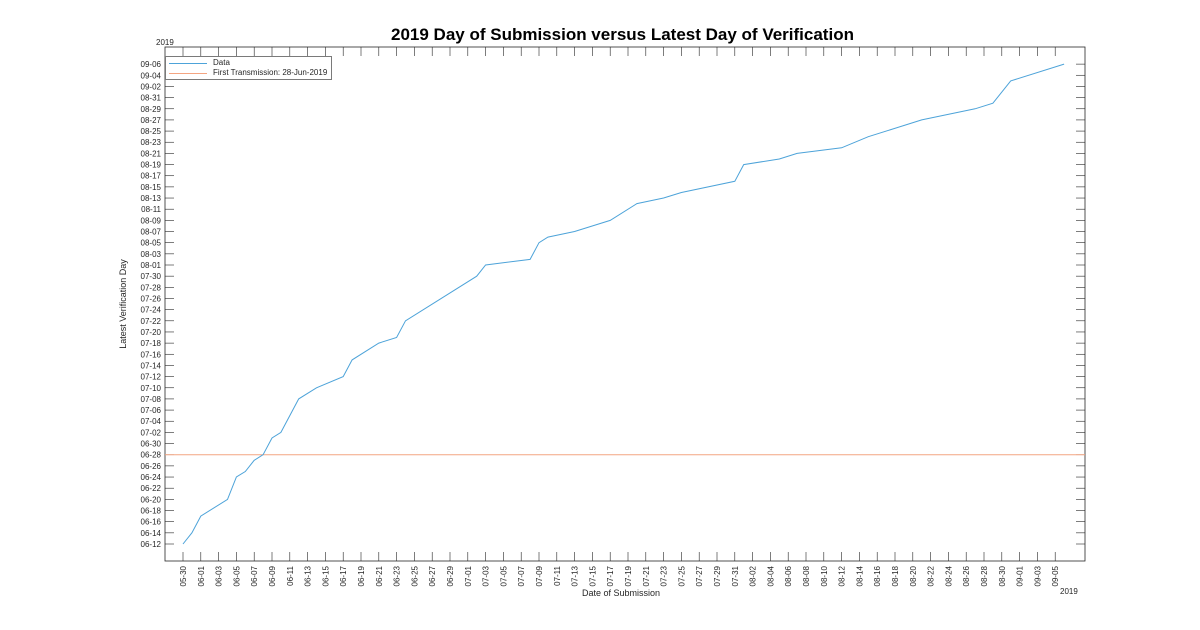 The image size is (1200, 630). I want to click on x-axis-year-label: 2019, so click(1069, 591).